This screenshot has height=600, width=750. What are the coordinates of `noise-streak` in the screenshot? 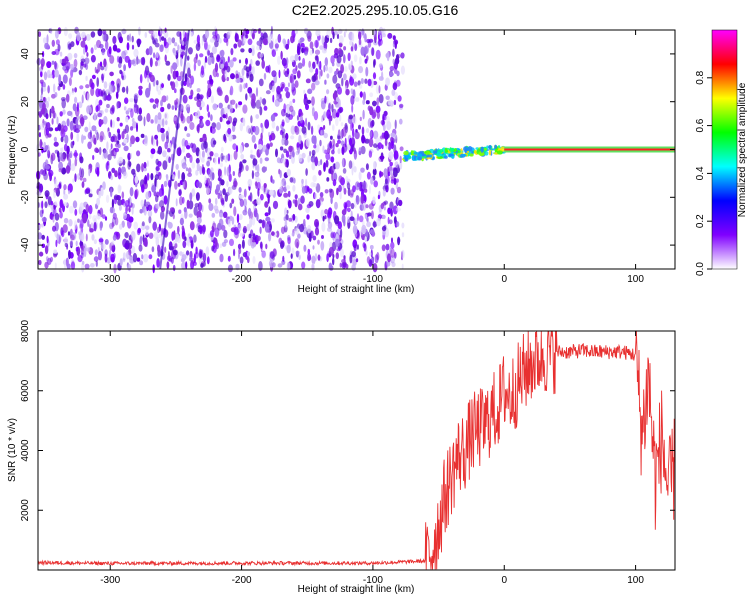 It's located at (175, 149).